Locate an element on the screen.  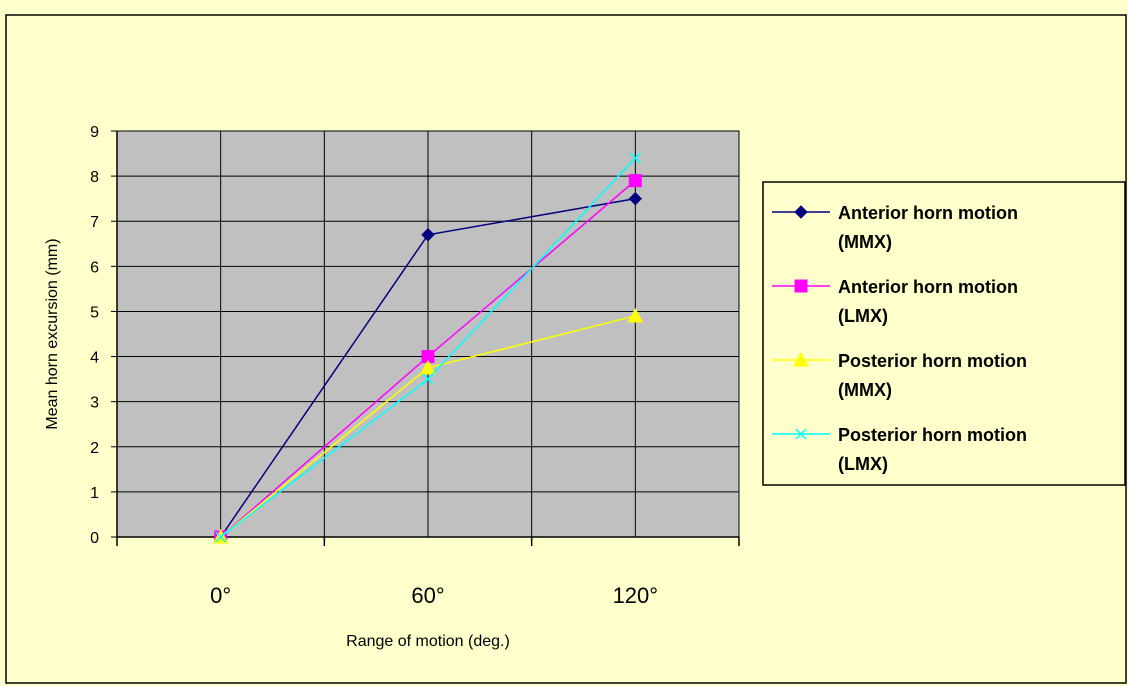
legend-item: Posterior horn motion (LMX) is located at coordinates (899, 449).